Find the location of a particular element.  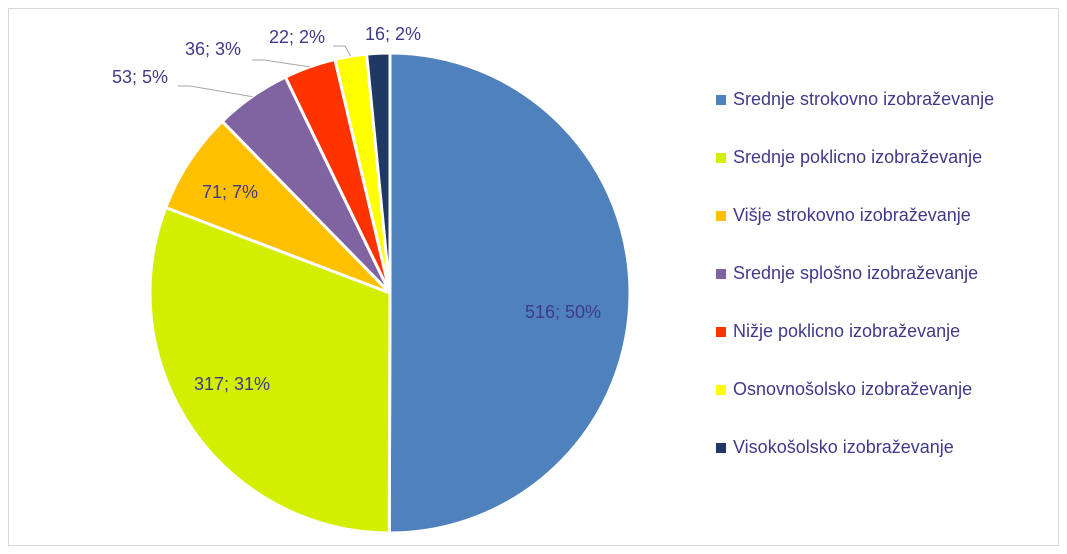

legend-label: Nižje poklicno izobraževanje is located at coordinates (846, 331).